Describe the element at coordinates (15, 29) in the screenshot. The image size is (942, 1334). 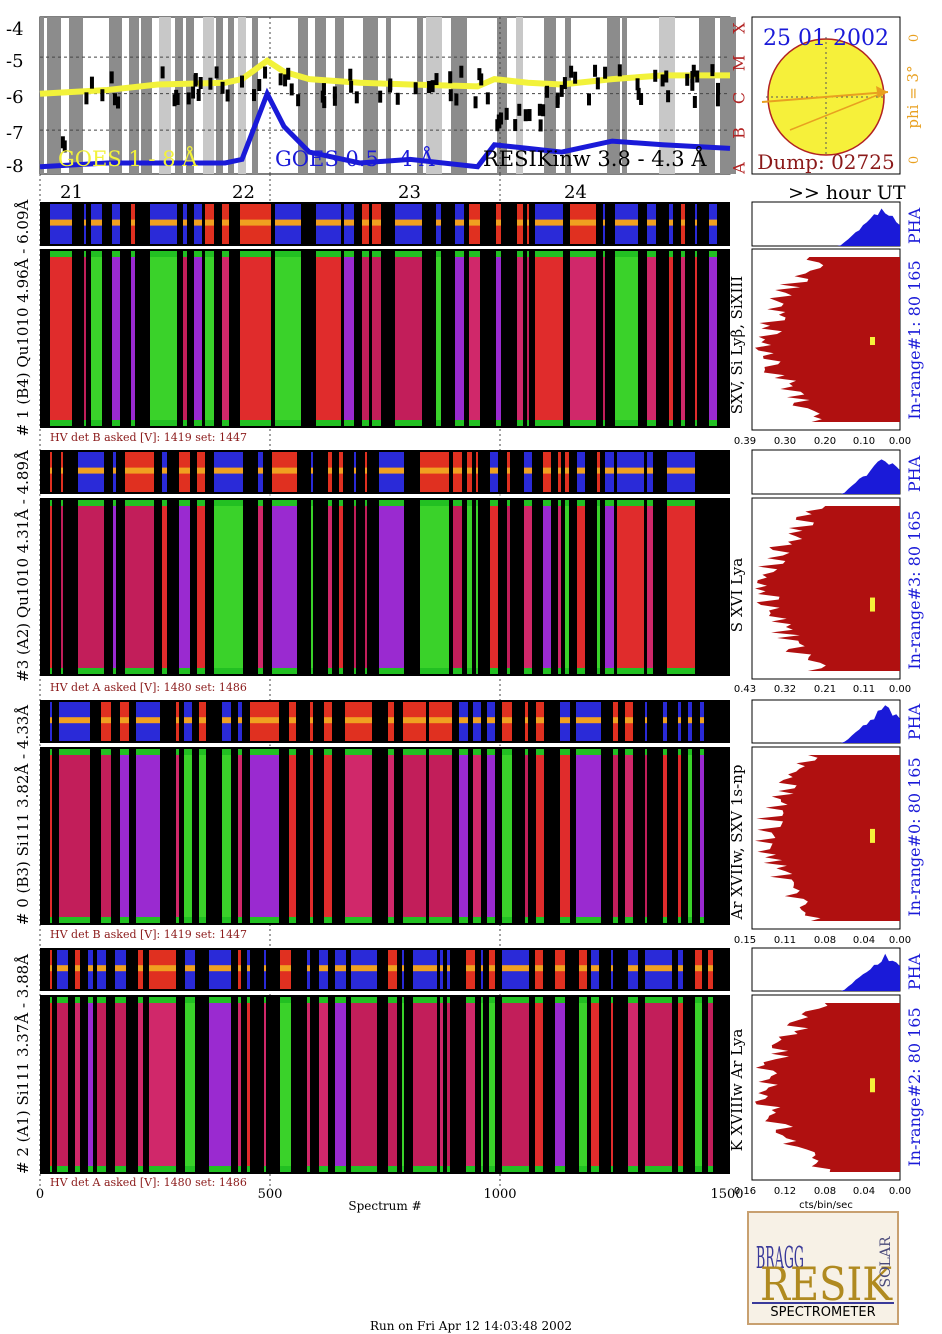
I see `goes-ytick: -4` at that location.